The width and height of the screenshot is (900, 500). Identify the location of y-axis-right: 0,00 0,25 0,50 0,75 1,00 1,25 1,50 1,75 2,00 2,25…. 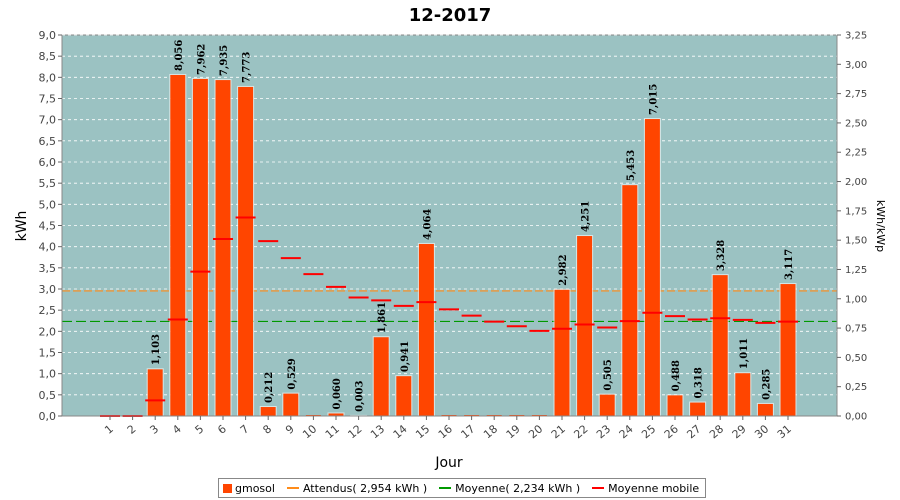
(851, 227).